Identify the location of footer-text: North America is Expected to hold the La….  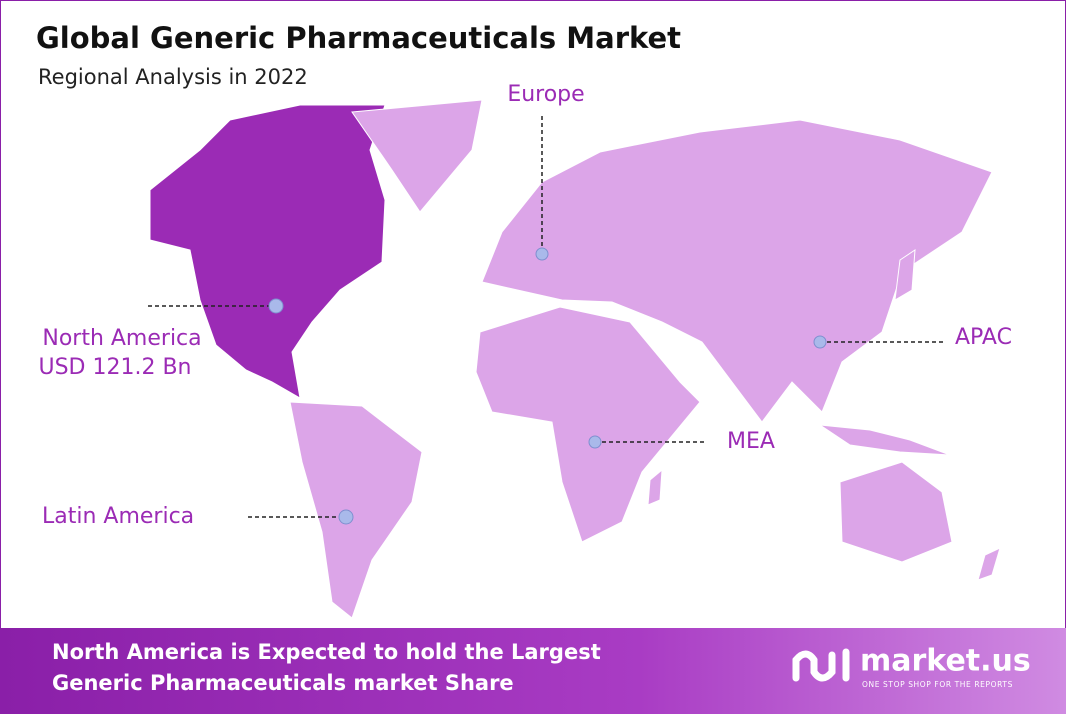
(326, 652).